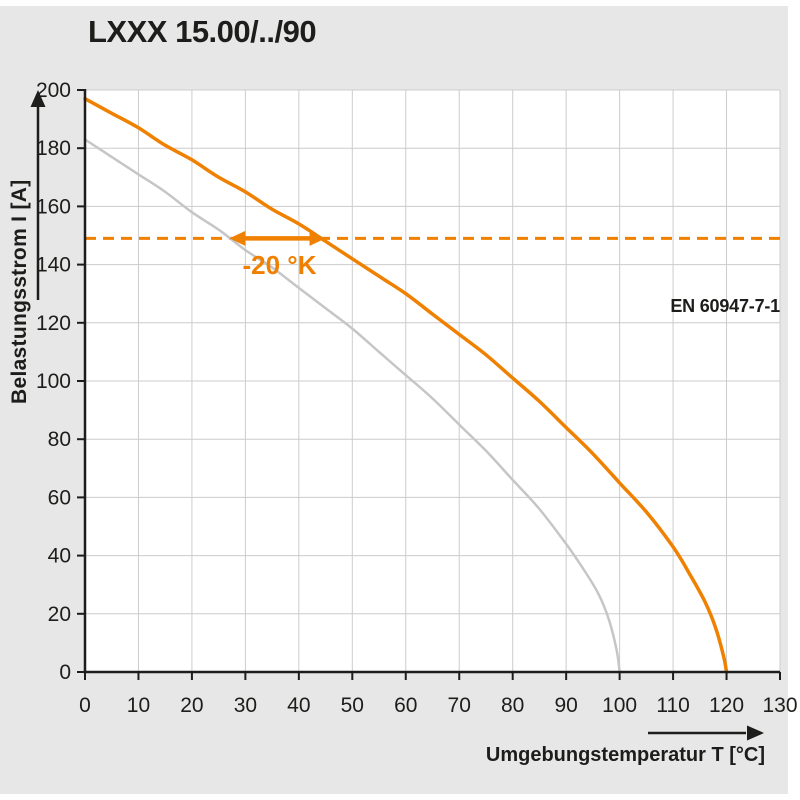 This screenshot has width=800, height=800. I want to click on delta-arrow, so click(277, 238).